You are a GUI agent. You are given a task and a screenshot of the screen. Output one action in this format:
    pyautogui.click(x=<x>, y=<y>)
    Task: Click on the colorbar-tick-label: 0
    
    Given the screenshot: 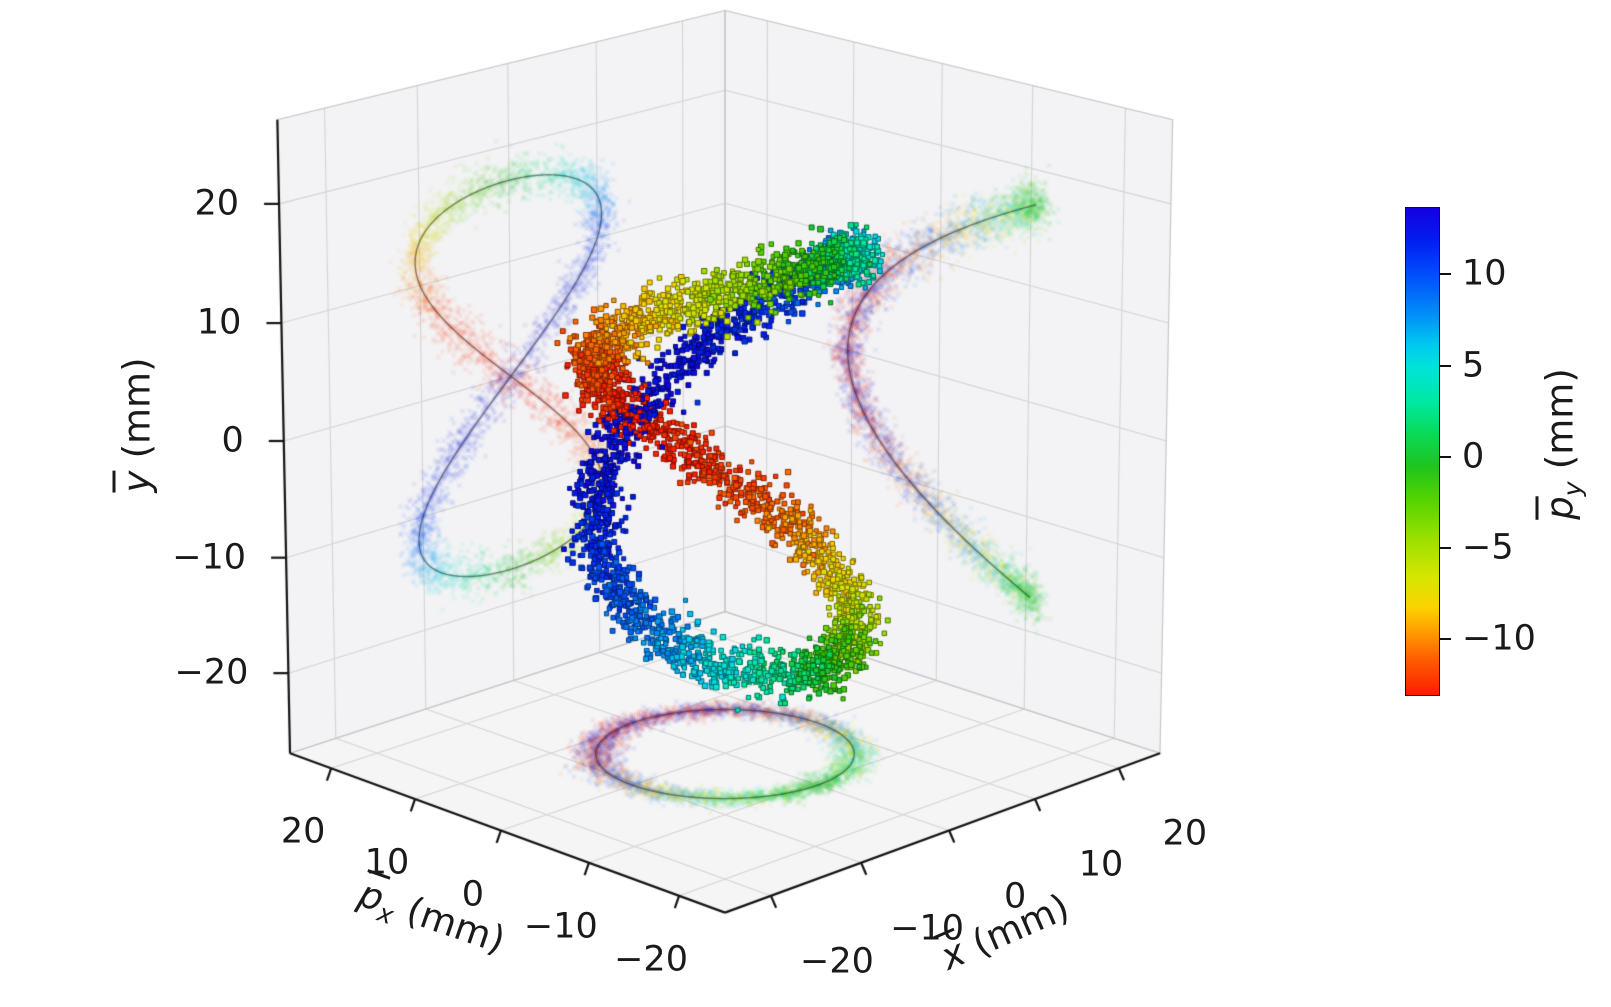 What is the action you would take?
    pyautogui.click(x=1473, y=456)
    